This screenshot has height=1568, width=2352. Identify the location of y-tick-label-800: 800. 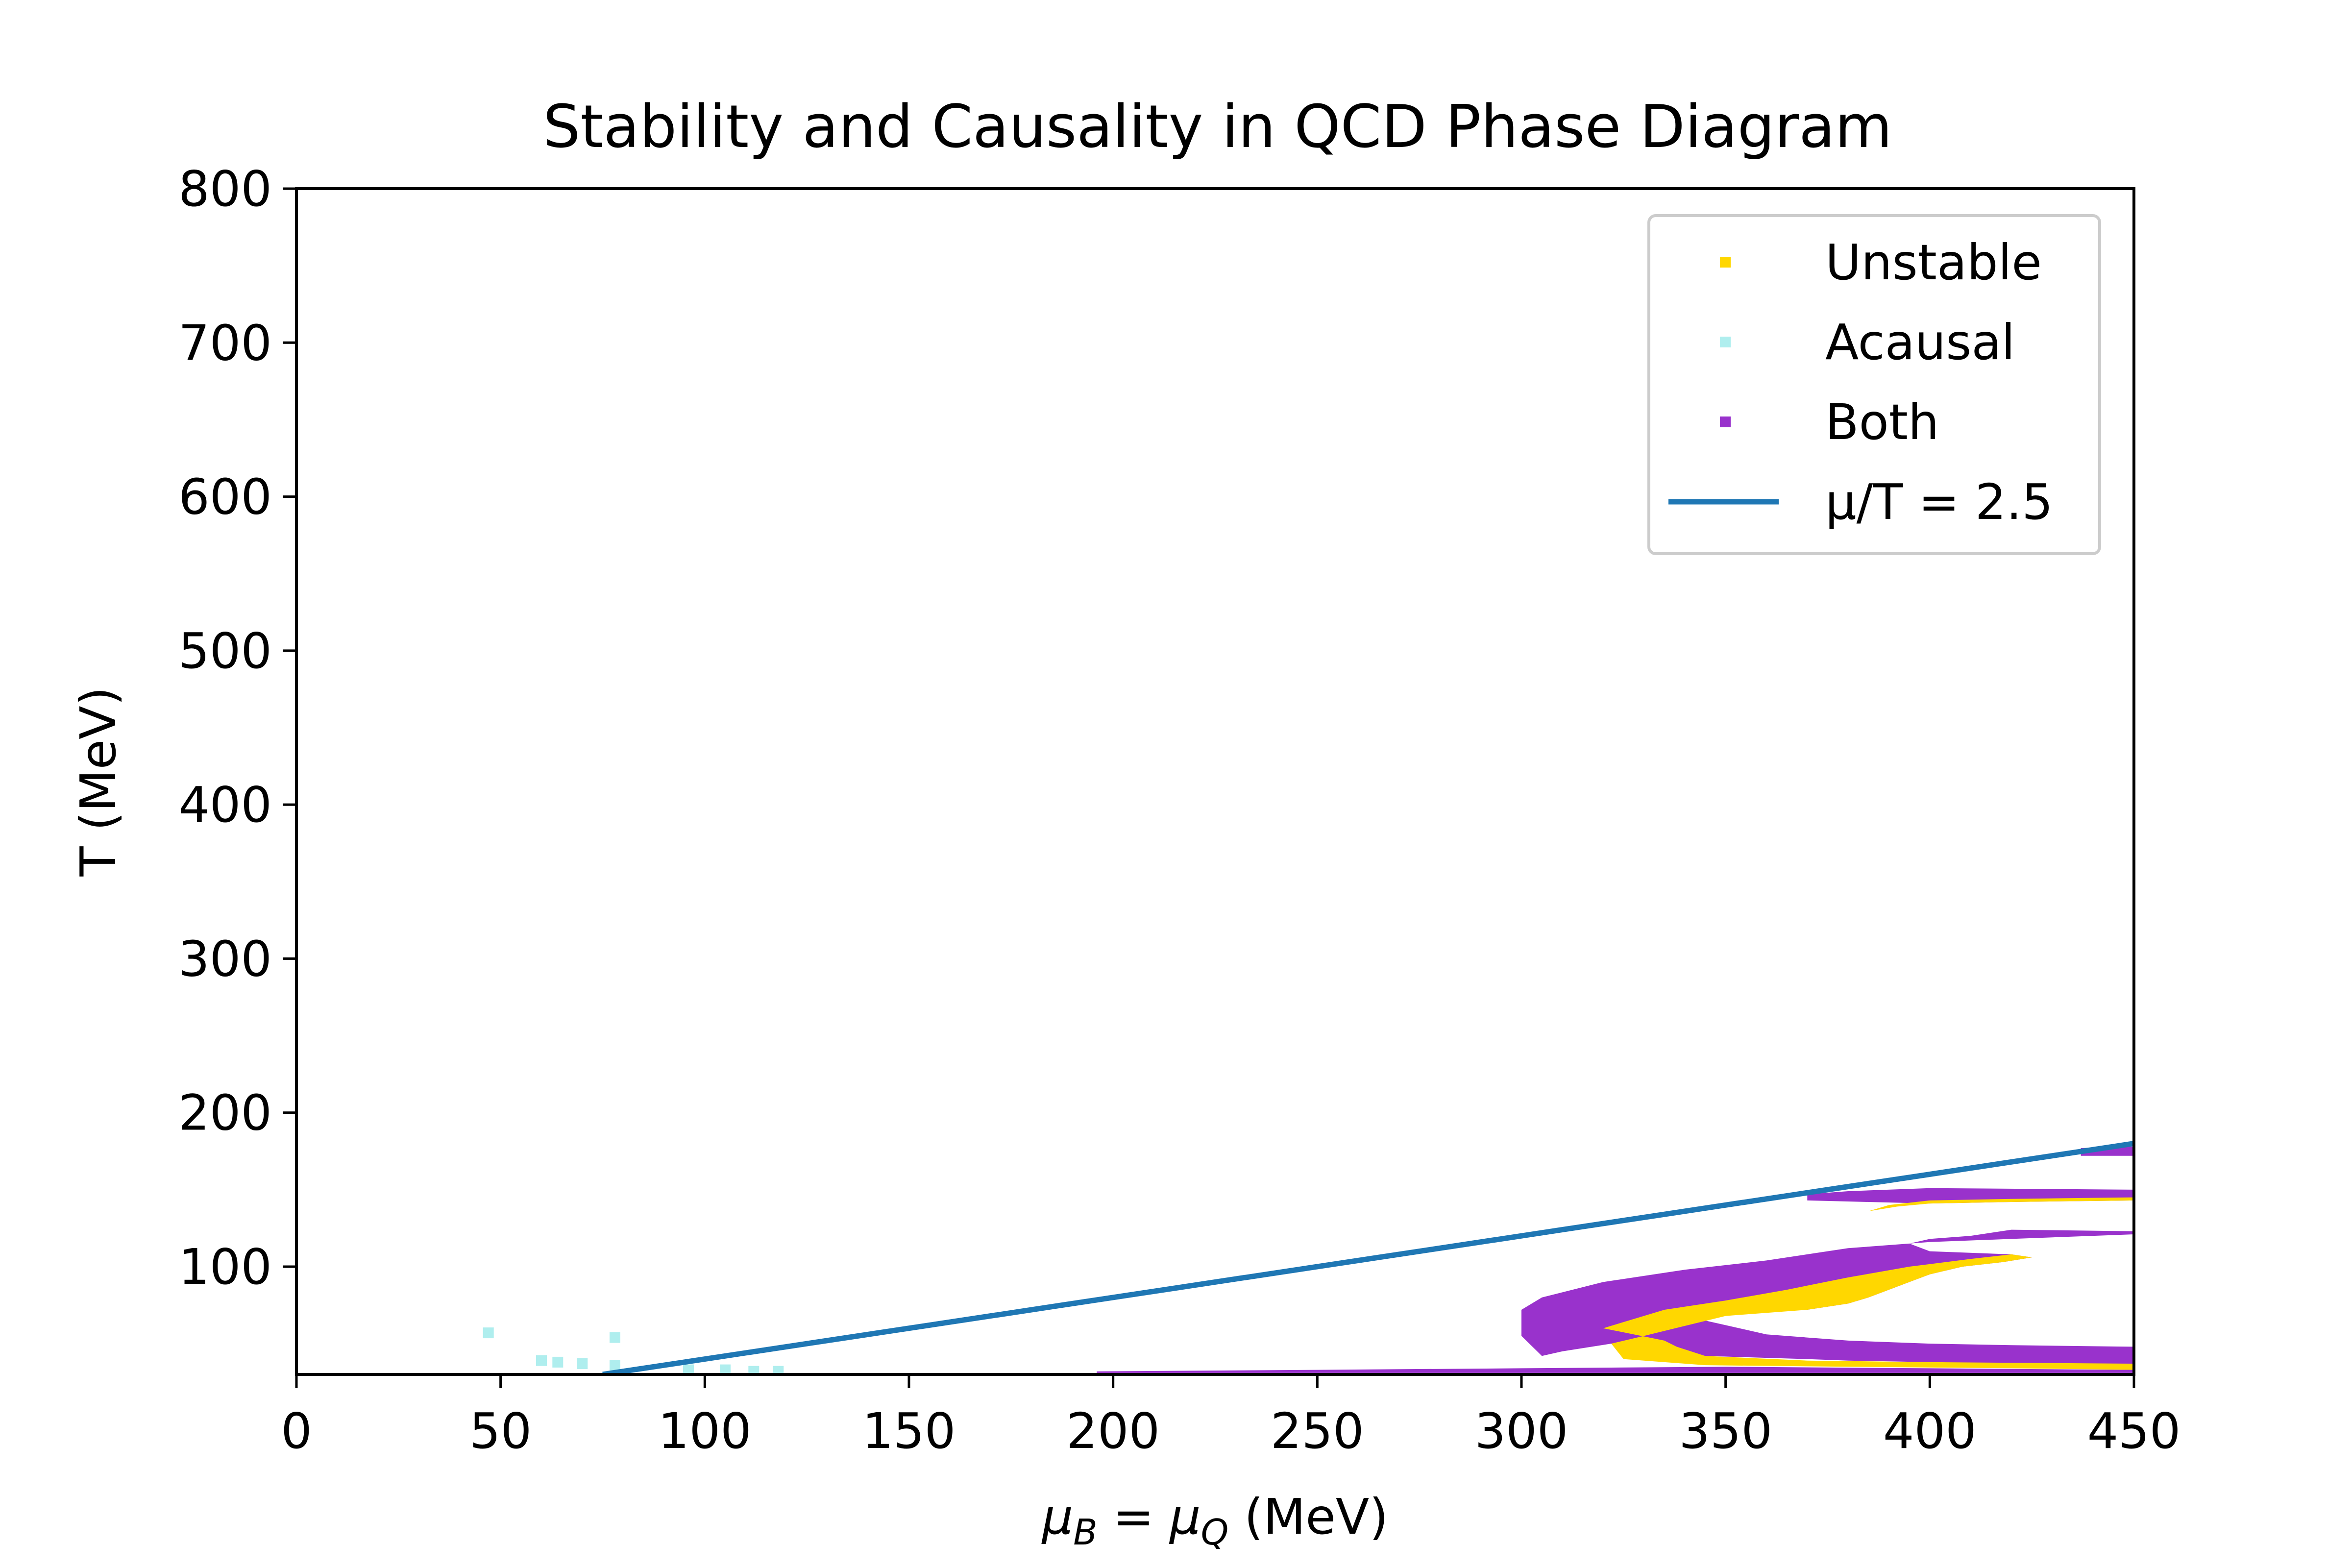
(225, 189).